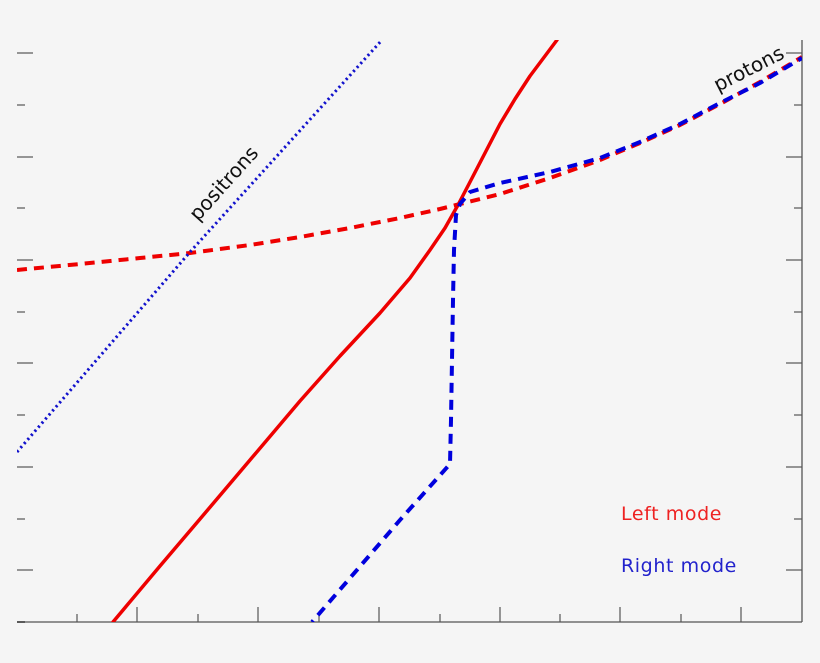  What do you see at coordinates (679, 540) in the screenshot?
I see `legend: Left mode Right mode` at bounding box center [679, 540].